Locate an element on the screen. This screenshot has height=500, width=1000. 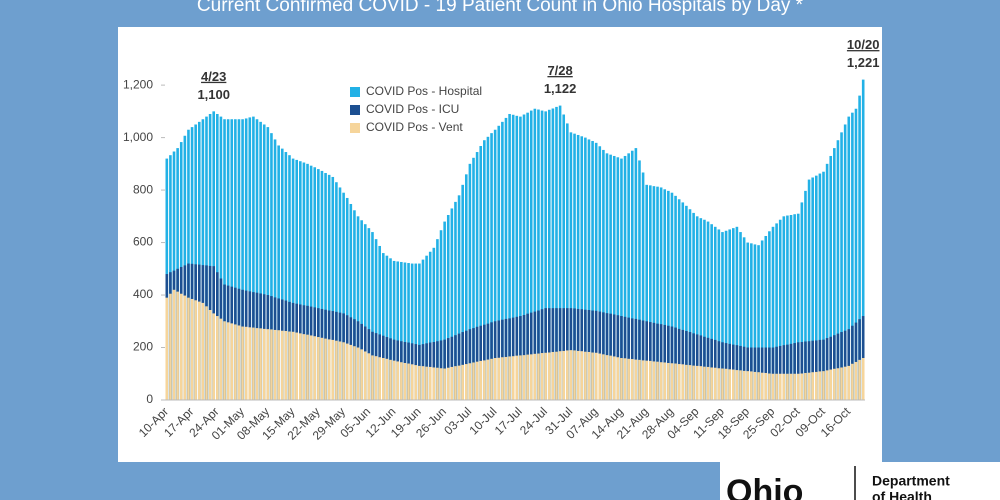
annotation-date: 7/28 is located at coordinates (559, 70).